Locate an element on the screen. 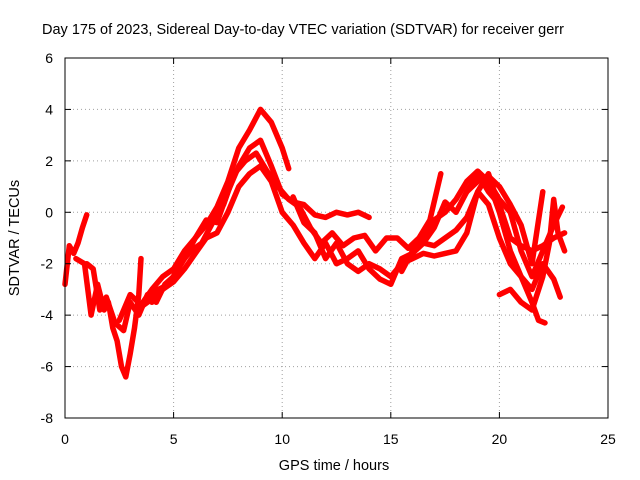  x-tick-label-15: 15 is located at coordinates (391, 439).